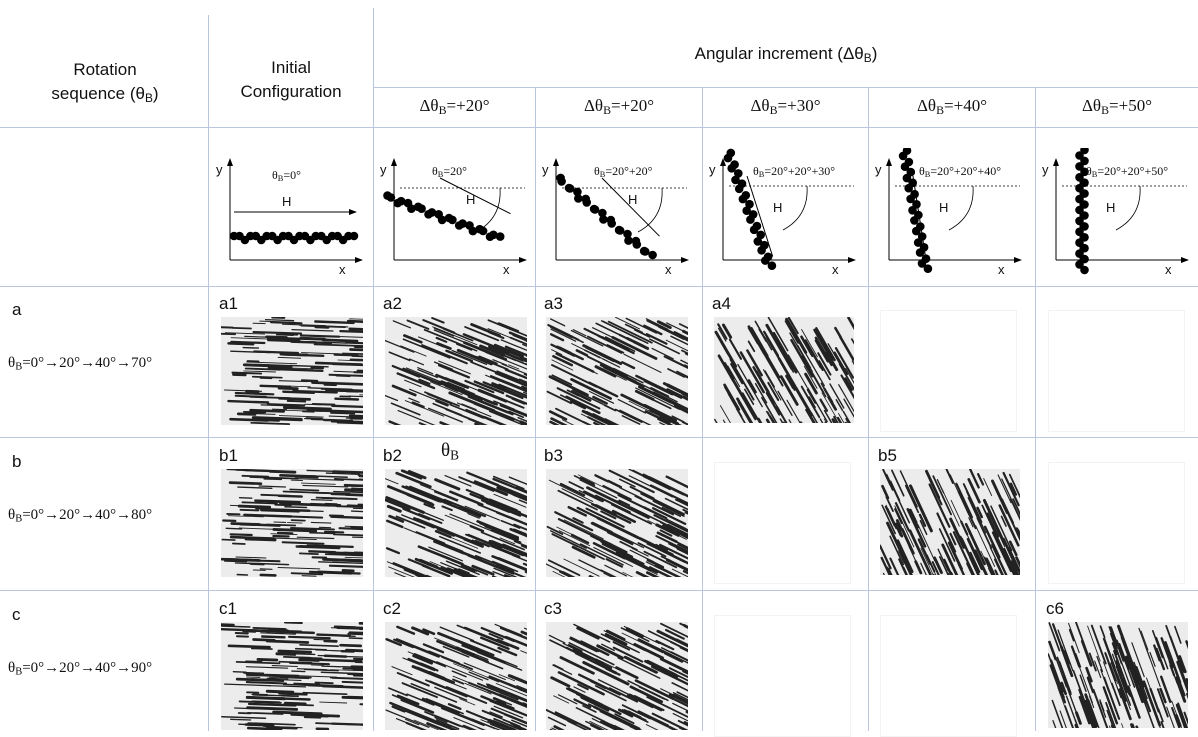 The width and height of the screenshot is (1198, 737). Describe the element at coordinates (291, 92) in the screenshot. I see `header-initial-line2: Configuration` at that location.